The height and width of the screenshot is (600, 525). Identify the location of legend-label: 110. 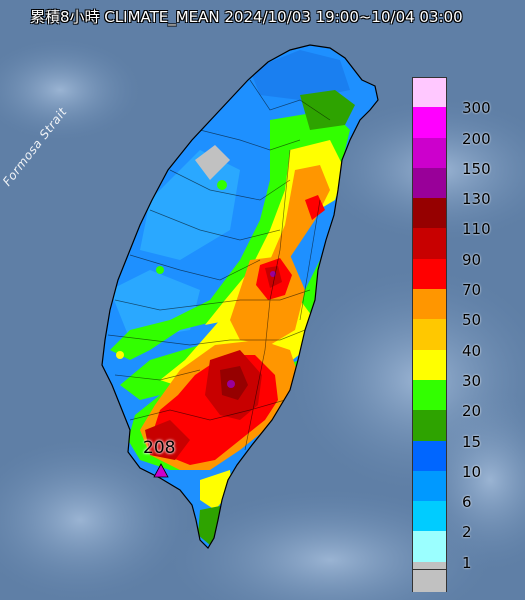
(476, 229).